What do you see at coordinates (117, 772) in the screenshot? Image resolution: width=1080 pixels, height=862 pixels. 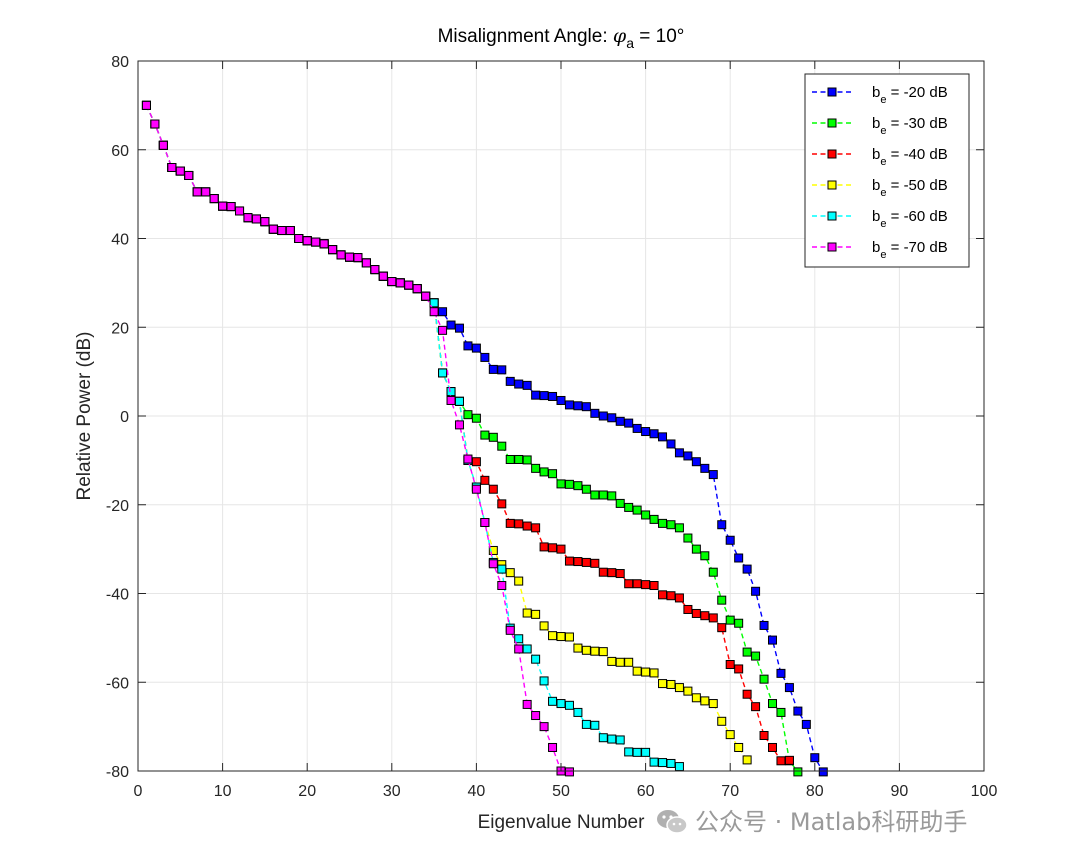 I see `y-tick-label: -80` at bounding box center [117, 772].